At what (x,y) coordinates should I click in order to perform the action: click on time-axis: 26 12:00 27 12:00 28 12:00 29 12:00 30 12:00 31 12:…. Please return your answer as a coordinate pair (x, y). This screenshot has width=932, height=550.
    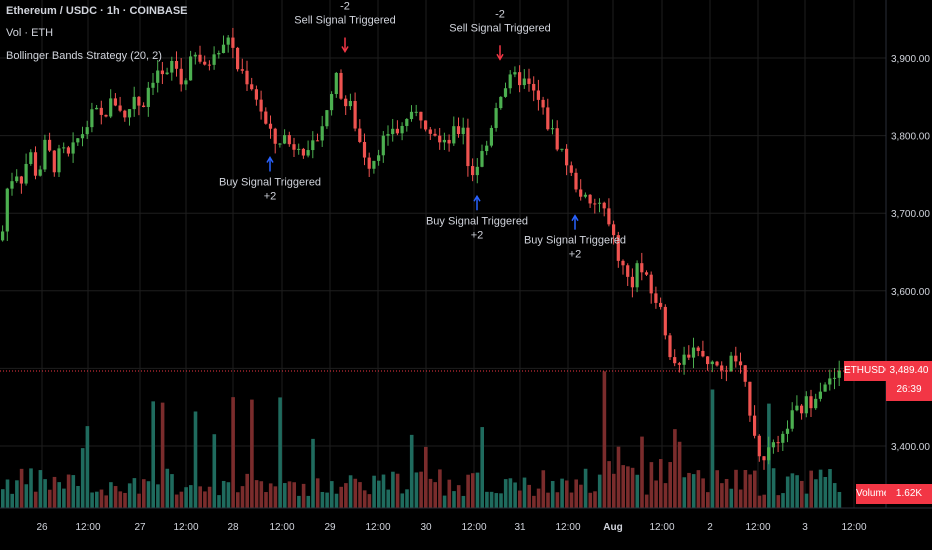
    Looking at the image, I should click on (466, 528).